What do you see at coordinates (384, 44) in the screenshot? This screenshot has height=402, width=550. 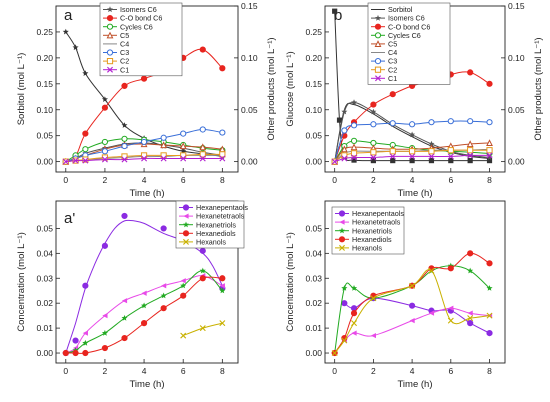 I see `legend-item: C5` at bounding box center [384, 44].